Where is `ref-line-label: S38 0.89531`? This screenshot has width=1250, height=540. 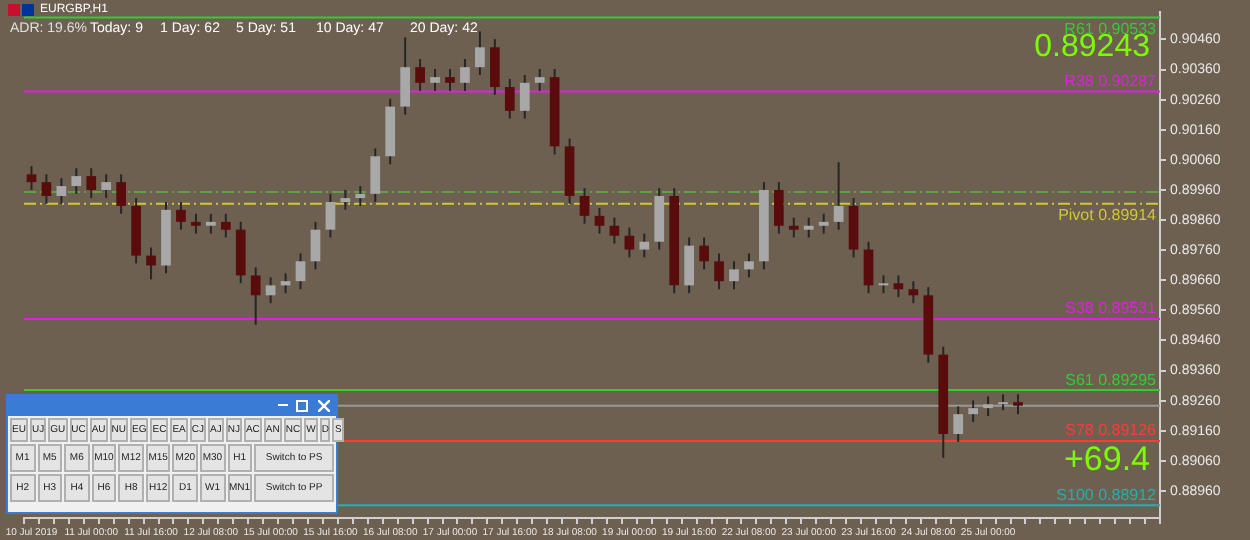
ref-line-label: S38 0.89531 is located at coordinates (1111, 308).